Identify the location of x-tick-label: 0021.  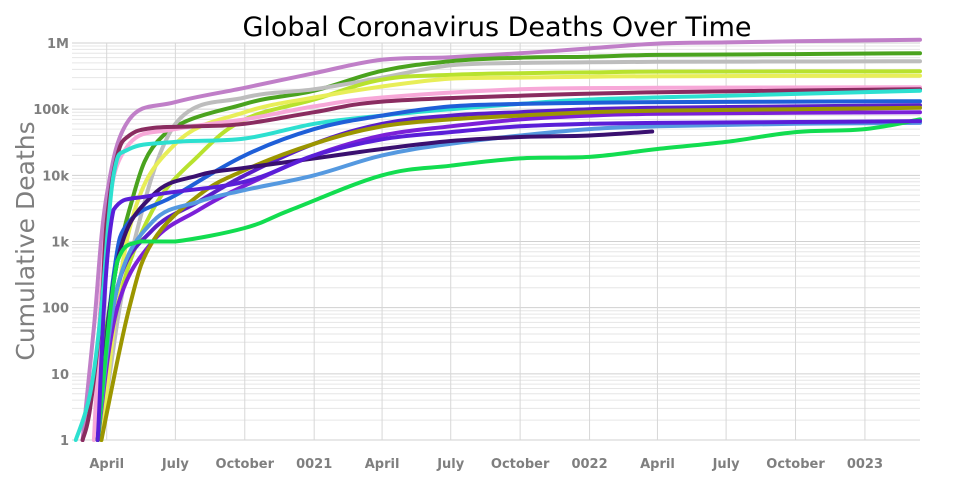
(314, 464).